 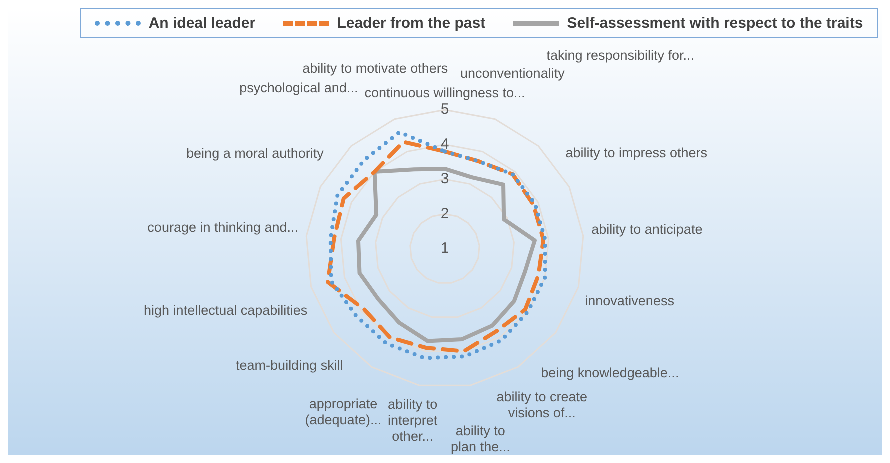 What do you see at coordinates (630, 300) in the screenshot?
I see `spoke-label: innovativeness` at bounding box center [630, 300].